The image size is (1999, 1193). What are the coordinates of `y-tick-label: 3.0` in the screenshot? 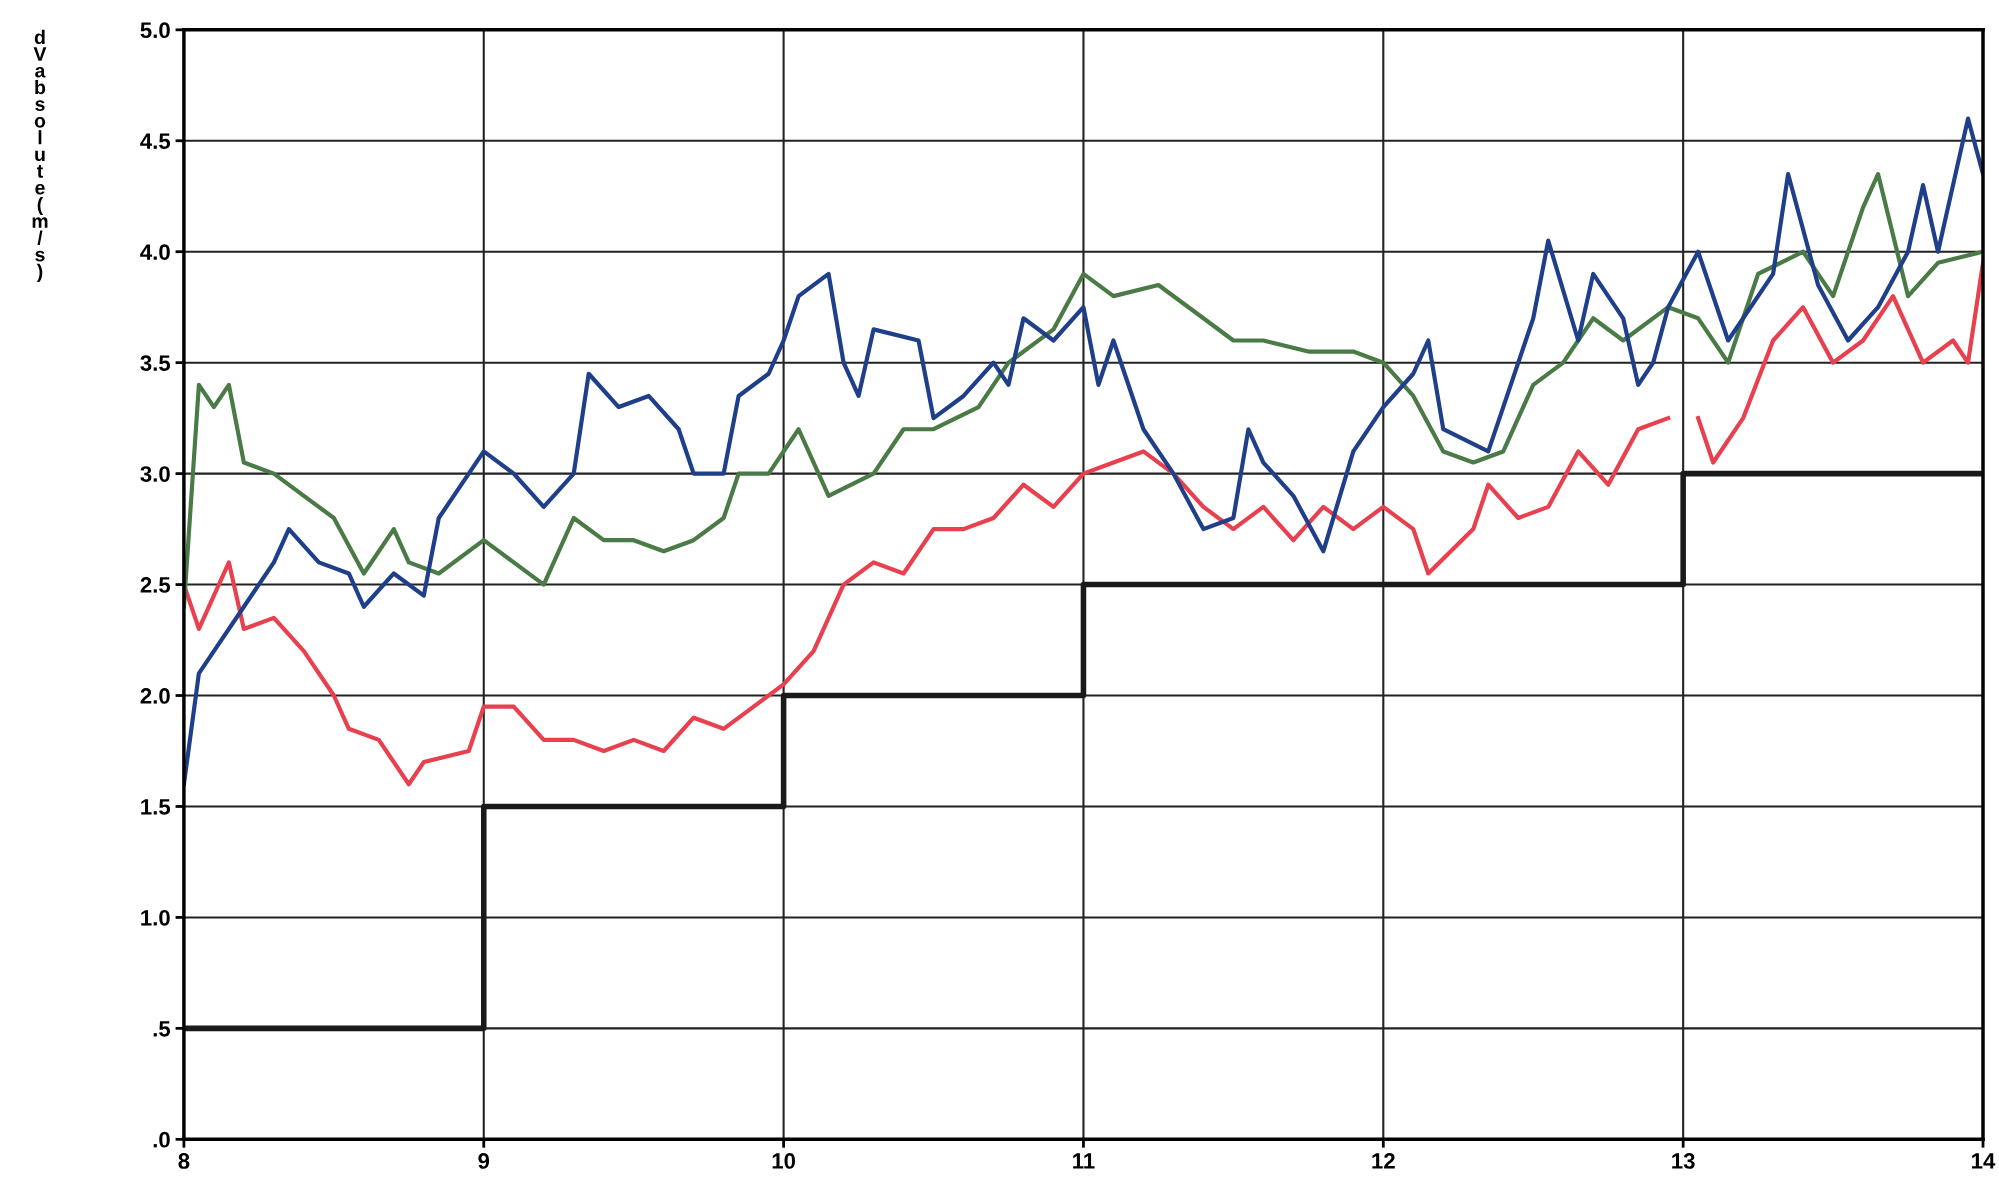 It's located at (155, 474).